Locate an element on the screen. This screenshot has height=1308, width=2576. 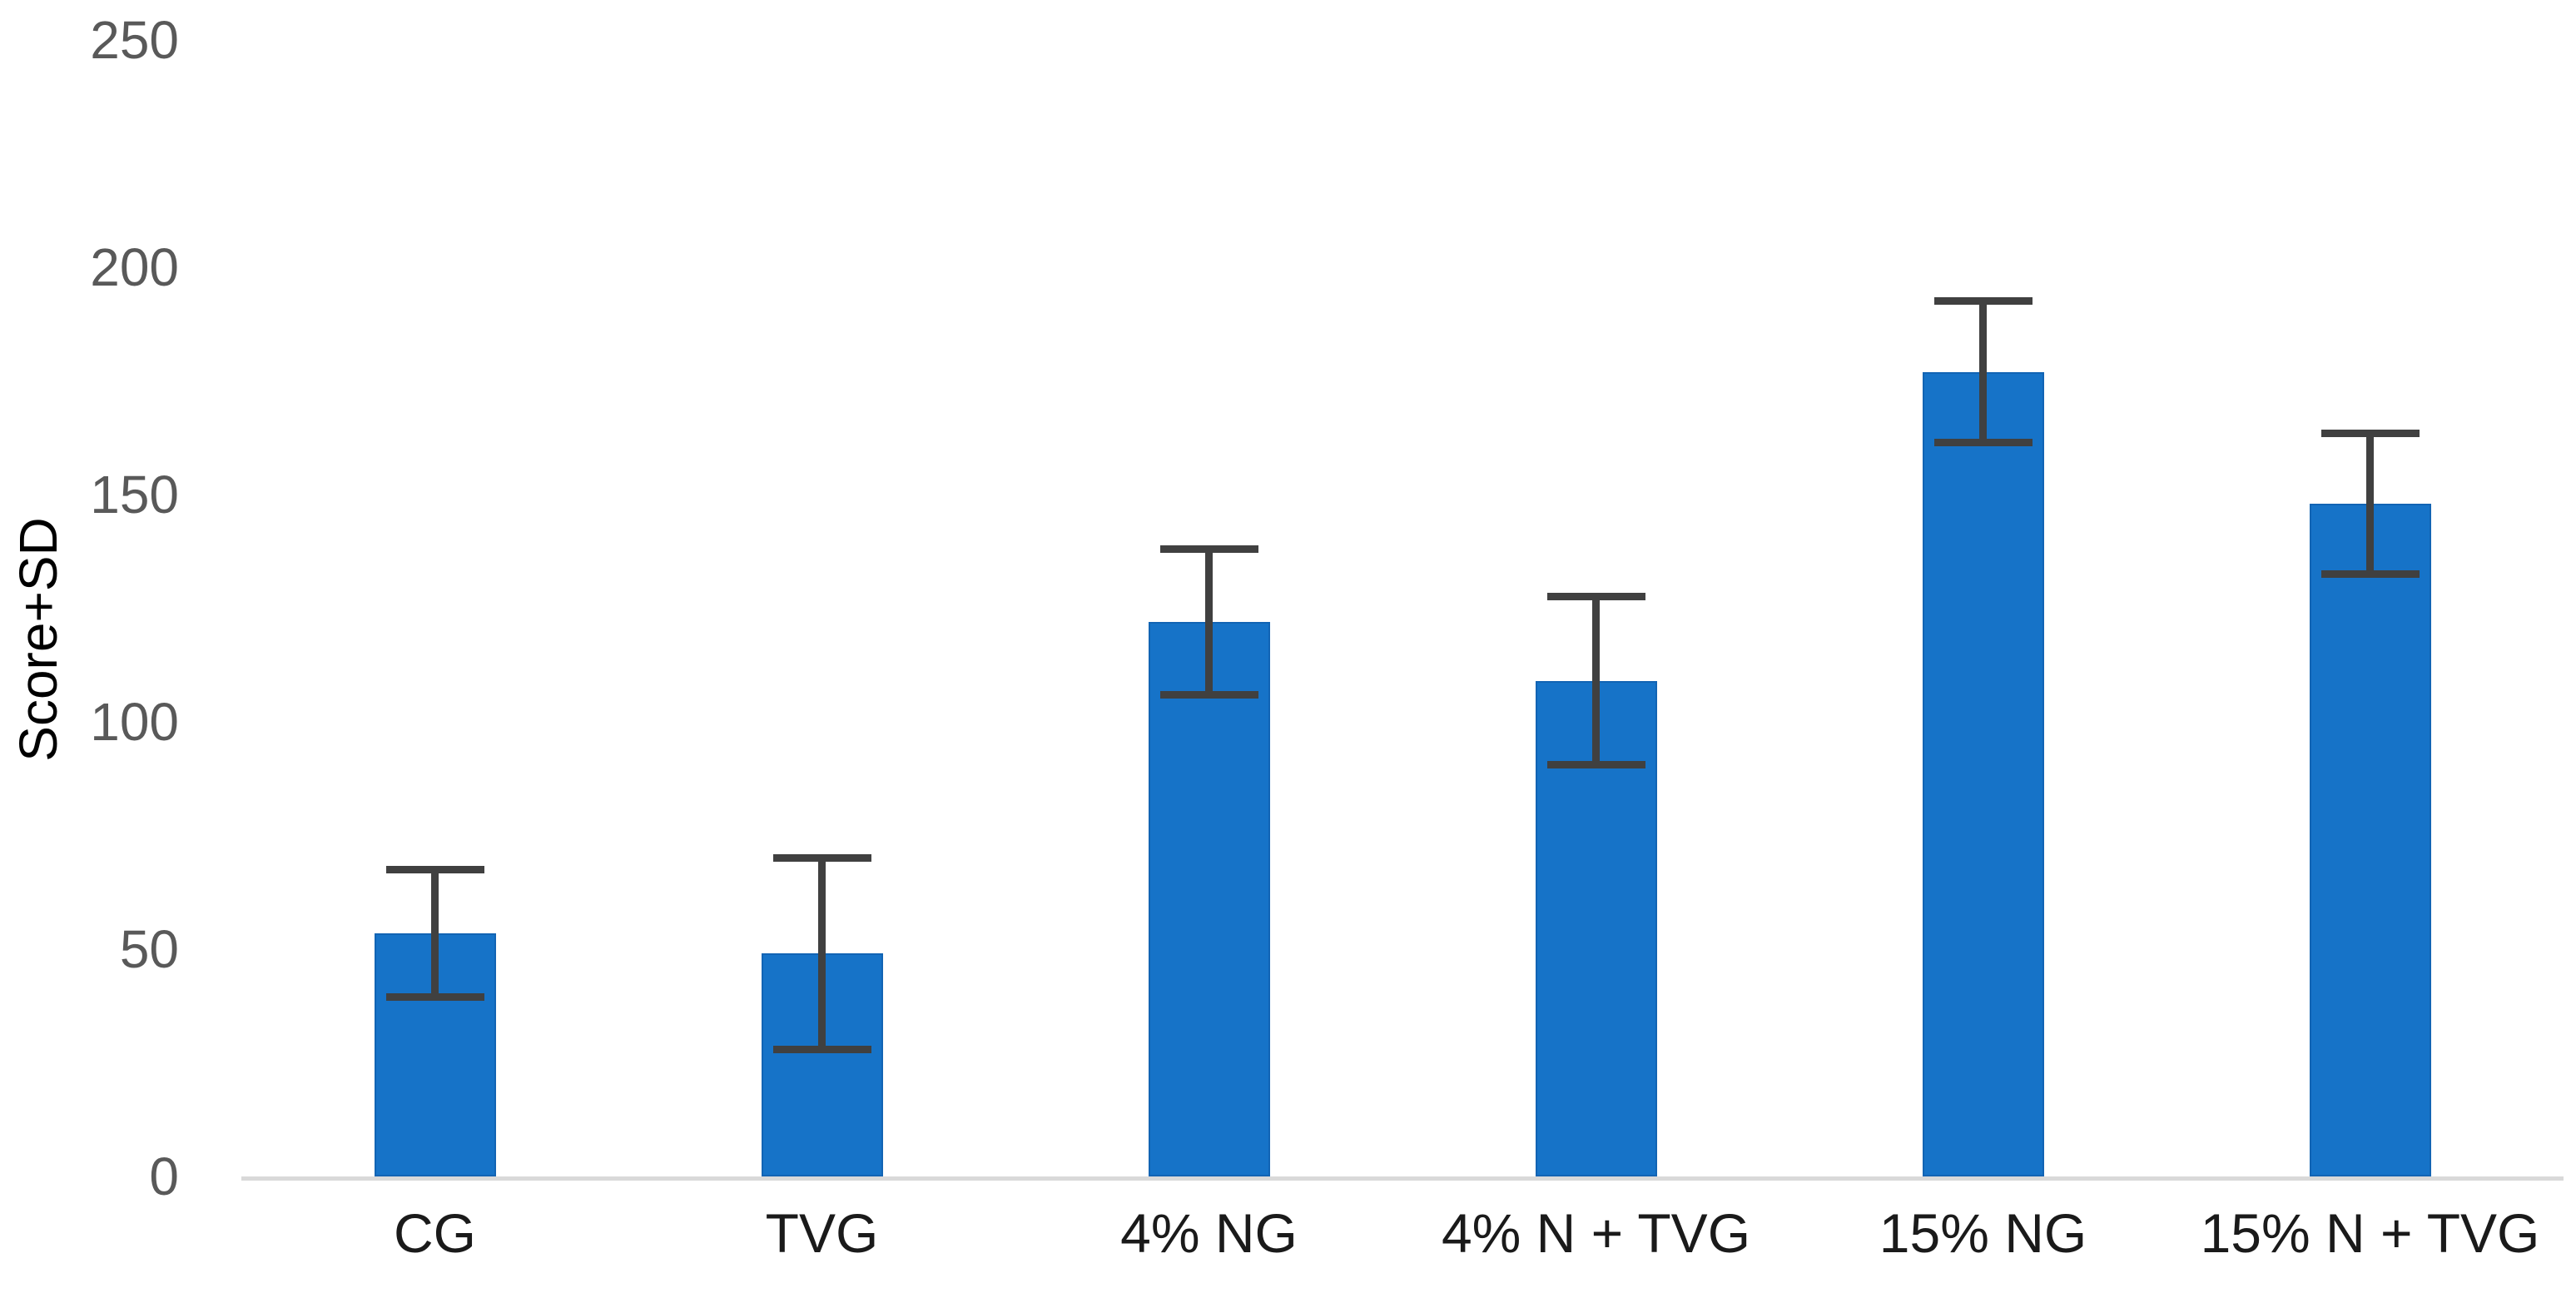
x-category-label: CG is located at coordinates (435, 1233).